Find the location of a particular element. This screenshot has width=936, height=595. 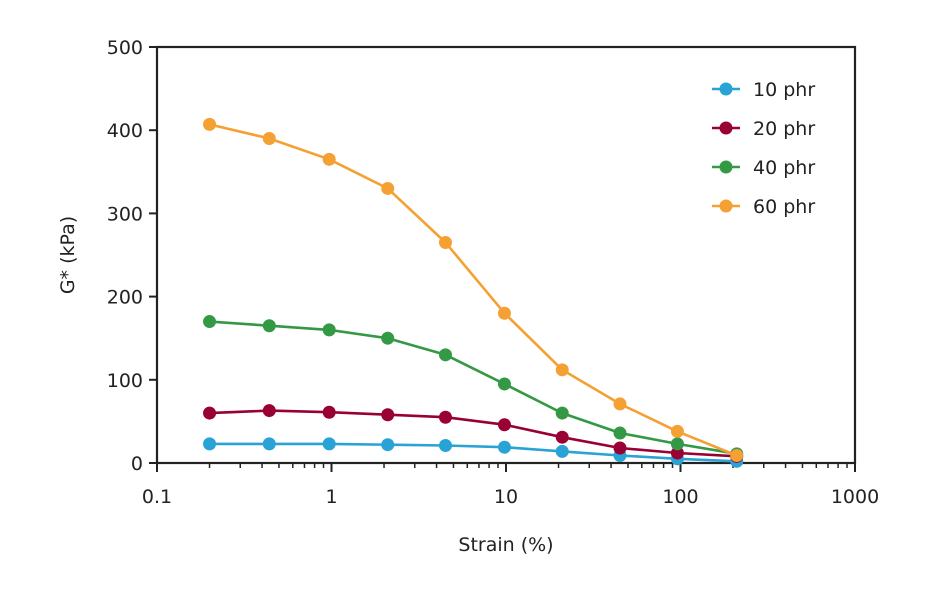

legend-item: 60 phr is located at coordinates (763, 207).